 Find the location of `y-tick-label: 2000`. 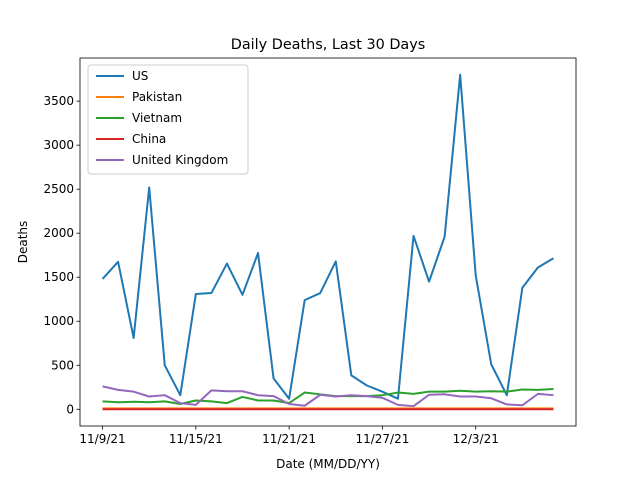

y-tick-label: 2000 is located at coordinates (58, 233).